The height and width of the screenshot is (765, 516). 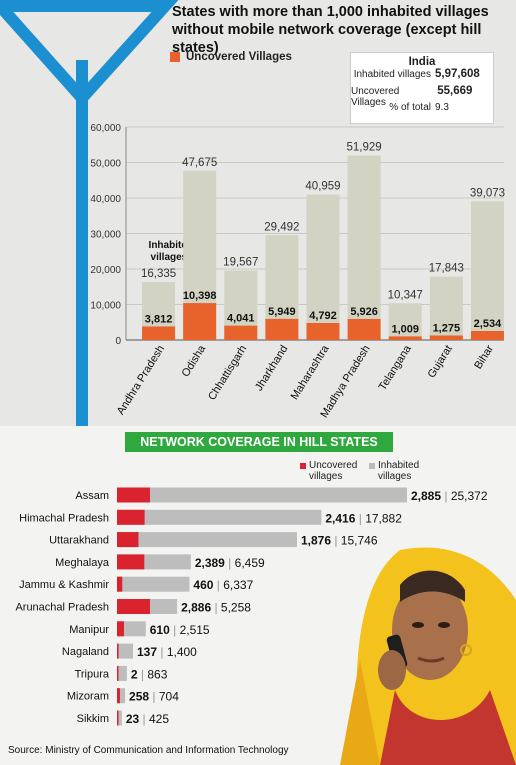 I want to click on hill-inhabited-value: 425, so click(x=159, y=719).